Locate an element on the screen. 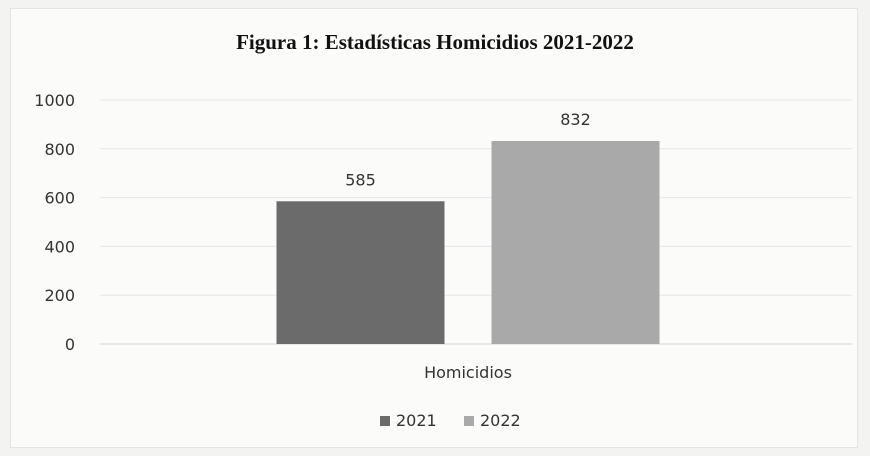  y-tick-label-600: 600 is located at coordinates (59, 198).